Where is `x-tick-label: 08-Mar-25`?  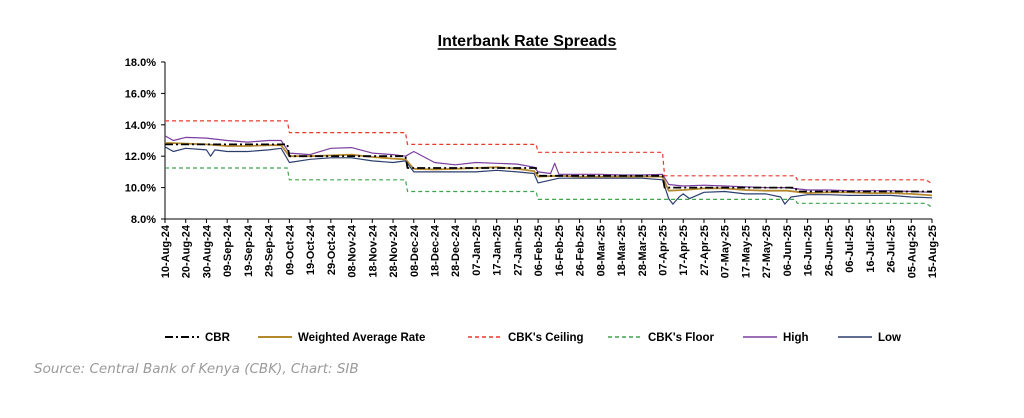 x-tick-label: 08-Mar-25 is located at coordinates (601, 250).